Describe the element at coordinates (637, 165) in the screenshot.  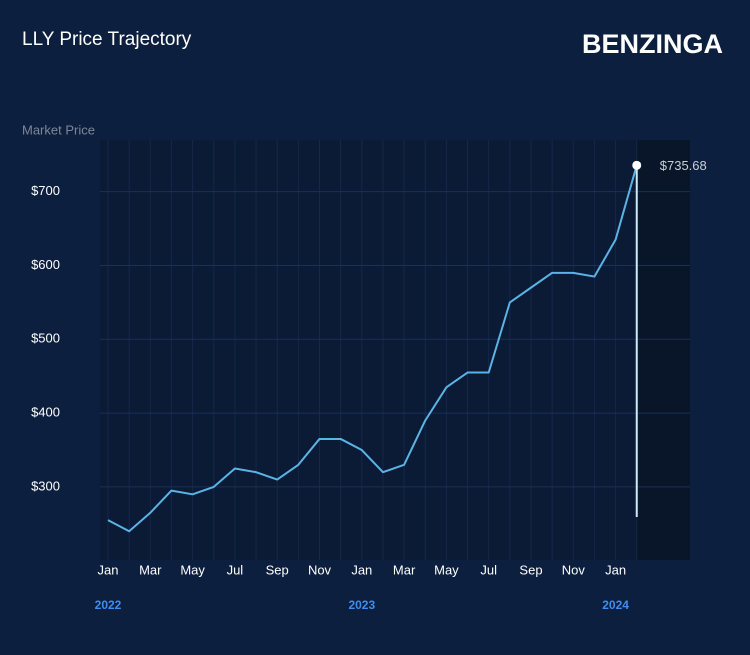
I see `last-point` at that location.